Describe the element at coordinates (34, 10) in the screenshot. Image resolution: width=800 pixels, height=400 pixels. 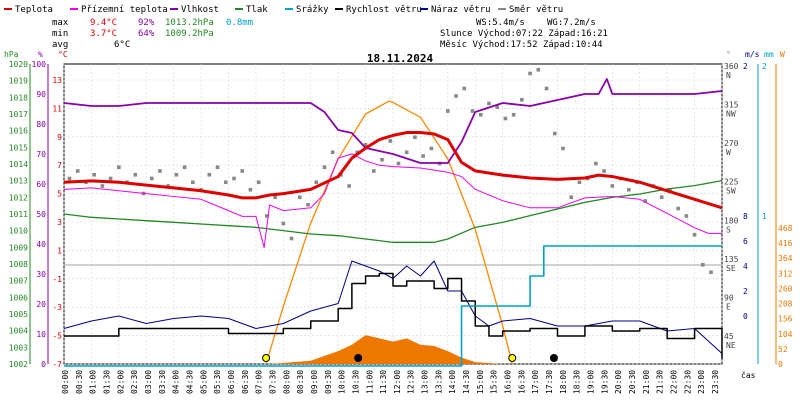
I see `legend-label: Teplota` at that location.